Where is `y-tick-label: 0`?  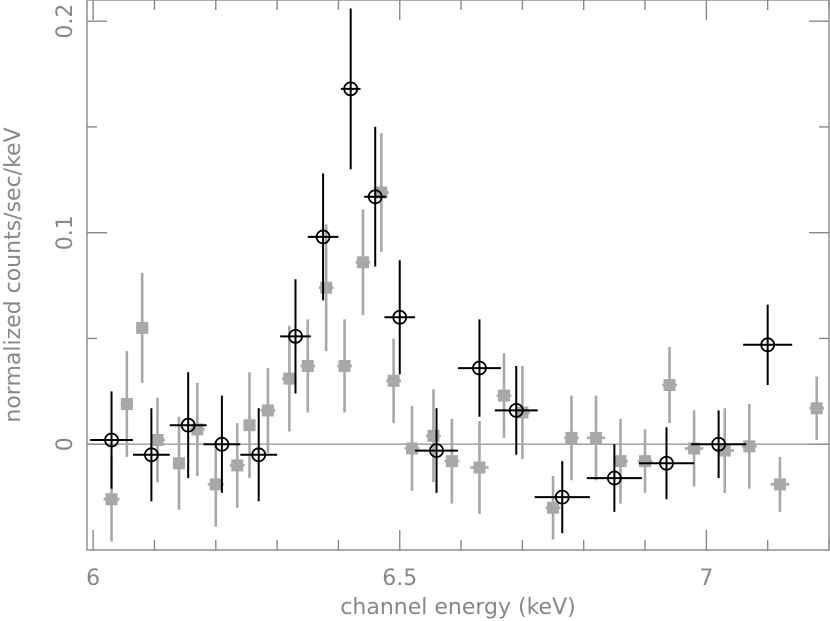
y-tick-label: 0 is located at coordinates (65, 444).